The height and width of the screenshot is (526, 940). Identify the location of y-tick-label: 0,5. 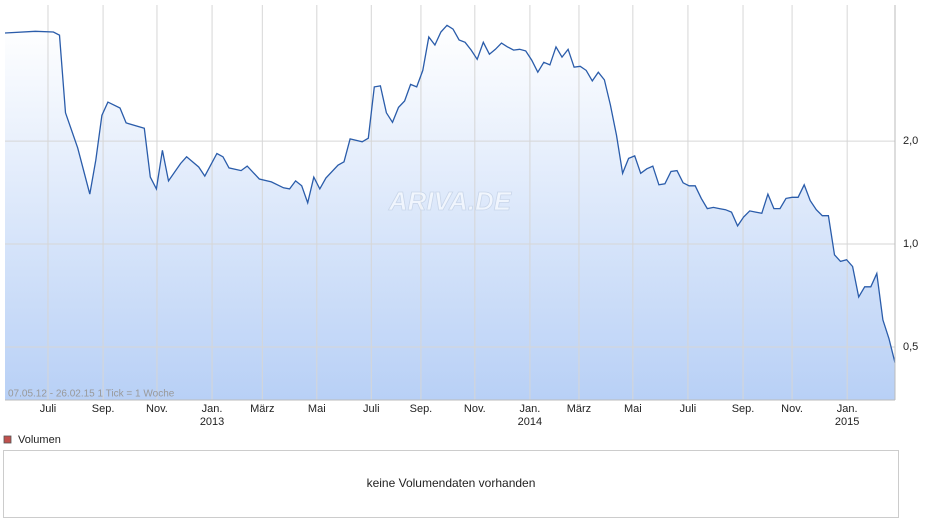
(910, 347).